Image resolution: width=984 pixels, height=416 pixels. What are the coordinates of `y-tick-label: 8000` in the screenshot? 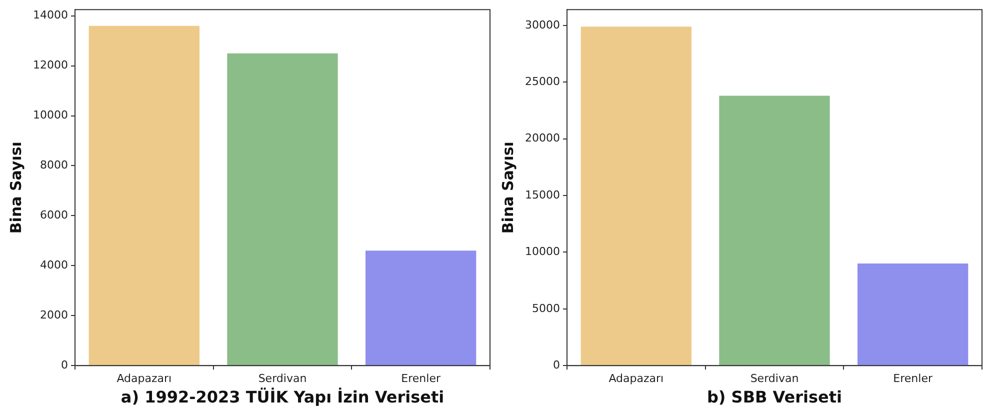 It's located at (54, 165).